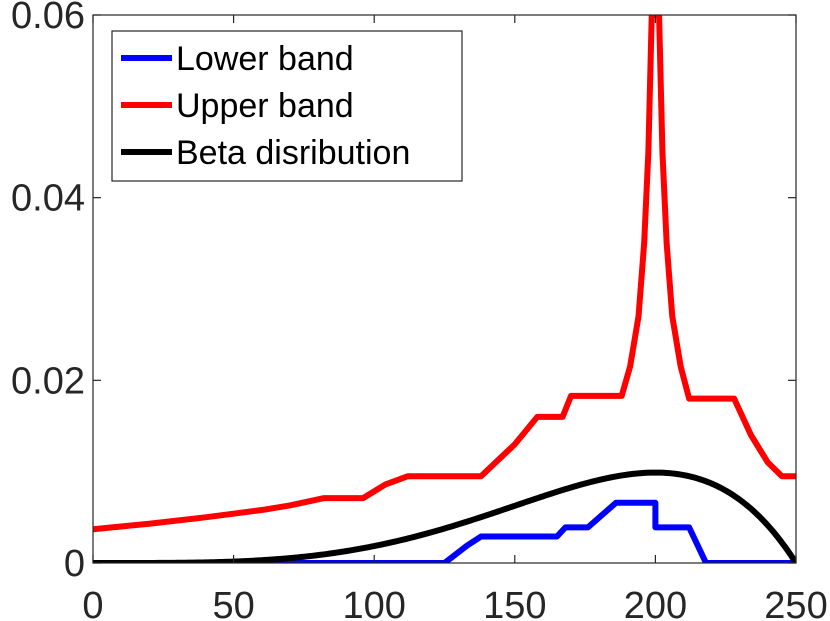  What do you see at coordinates (265, 59) in the screenshot?
I see `legend-label: Lower band` at bounding box center [265, 59].